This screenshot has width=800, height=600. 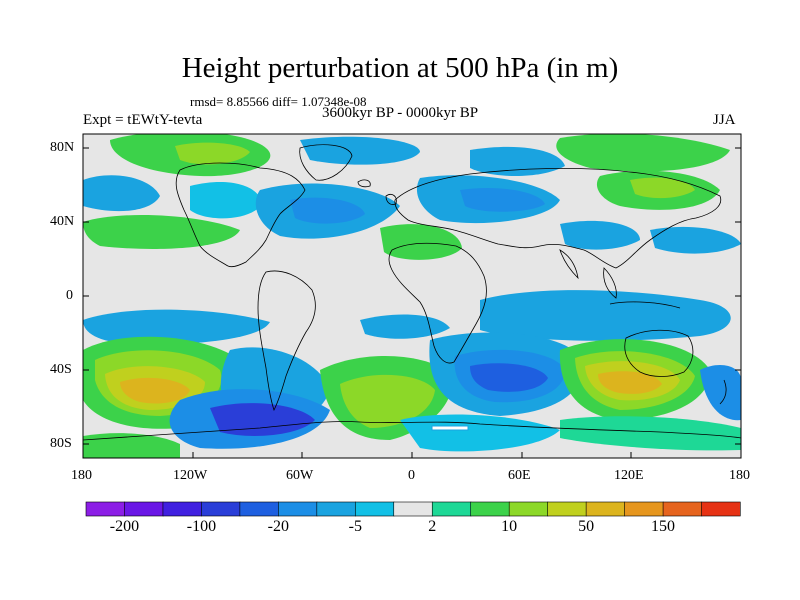 What do you see at coordinates (124, 526) in the screenshot?
I see `colorbar-label: -200` at bounding box center [124, 526].